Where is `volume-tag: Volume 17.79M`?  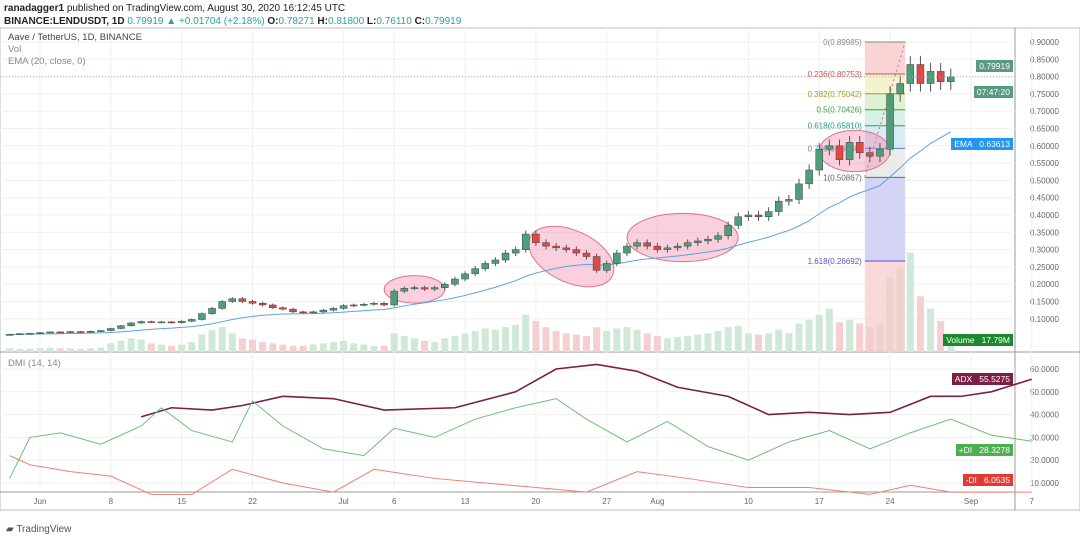
volume-tag: Volume 17.79M is located at coordinates (978, 340).